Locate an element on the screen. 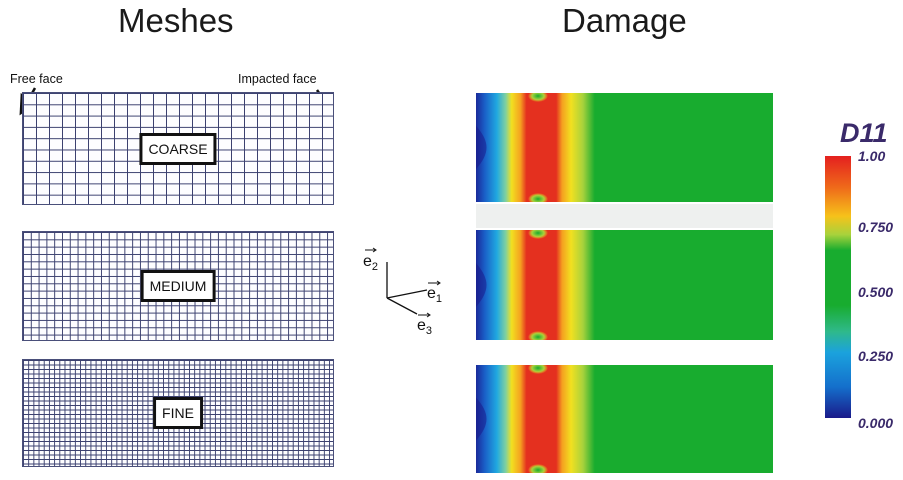  impacted-face-label: Impacted face is located at coordinates (277, 79).